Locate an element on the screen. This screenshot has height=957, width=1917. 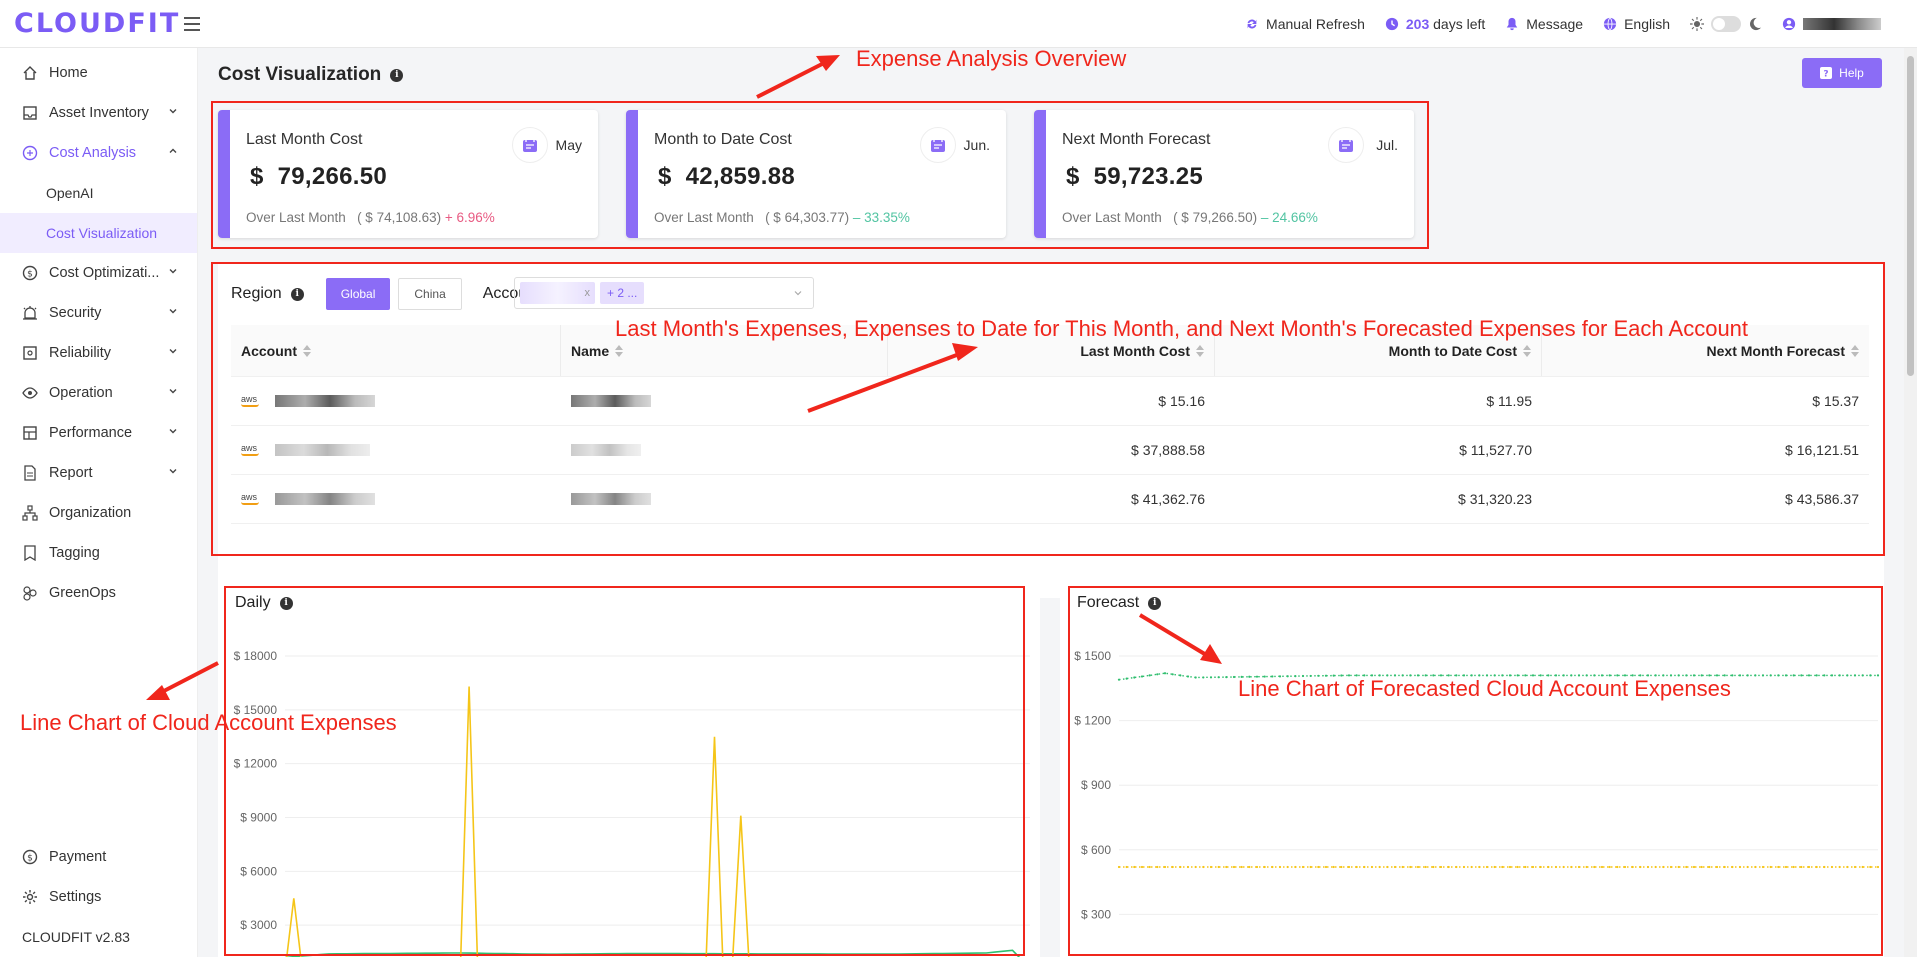
annotation-overview: Expense Analysis Overview is located at coordinates (991, 58).